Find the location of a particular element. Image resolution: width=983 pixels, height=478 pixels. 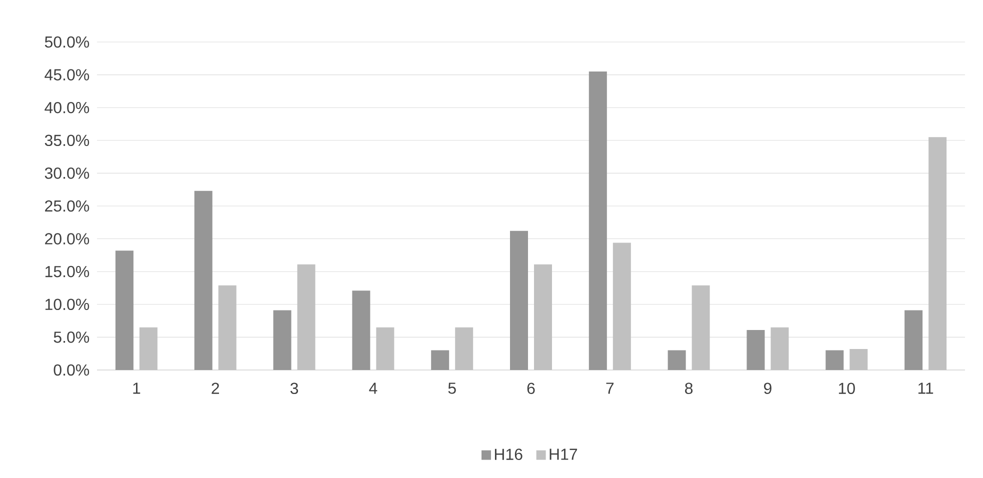

y-tick-label: 40.0% is located at coordinates (67, 108).